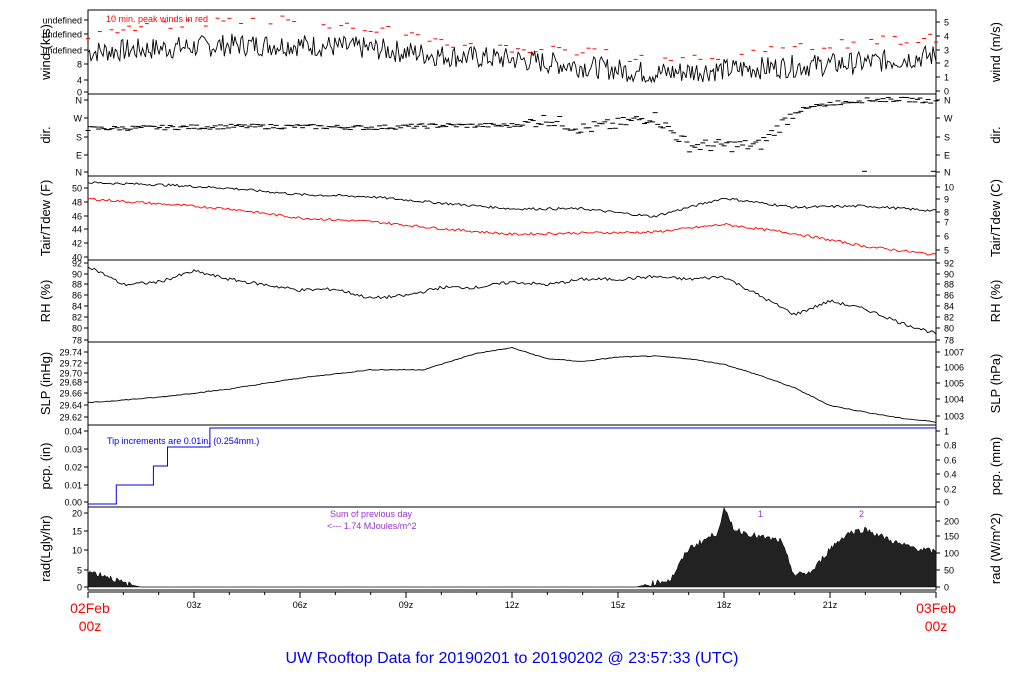 The height and width of the screenshot is (700, 1024). What do you see at coordinates (70, 406) in the screenshot?
I see `left-tick-label: 29.64` at bounding box center [70, 406].